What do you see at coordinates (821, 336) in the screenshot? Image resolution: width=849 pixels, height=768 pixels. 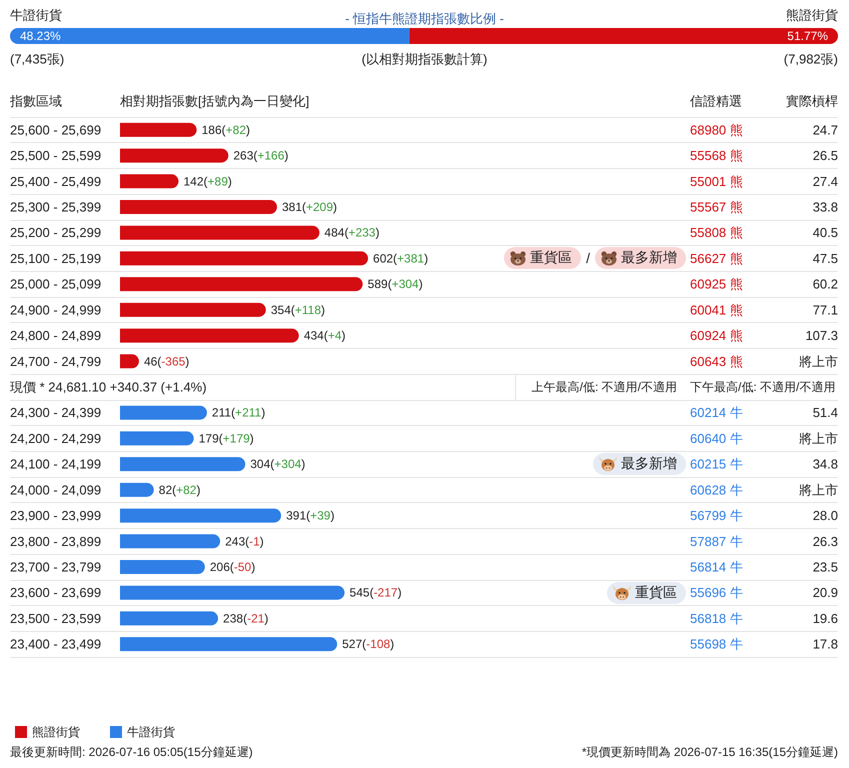 I see `text: 107.3` at bounding box center [821, 336].